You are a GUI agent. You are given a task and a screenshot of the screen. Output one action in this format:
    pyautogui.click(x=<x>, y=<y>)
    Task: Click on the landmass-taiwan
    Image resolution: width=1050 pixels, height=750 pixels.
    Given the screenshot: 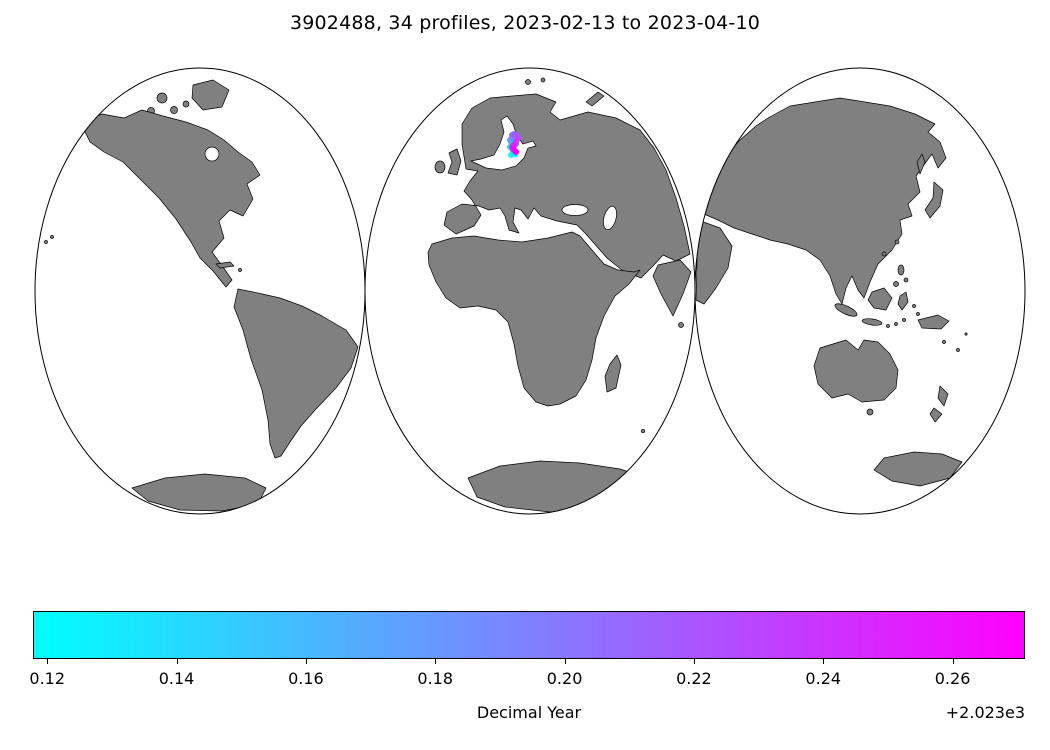 What is the action you would take?
    pyautogui.click(x=897, y=242)
    